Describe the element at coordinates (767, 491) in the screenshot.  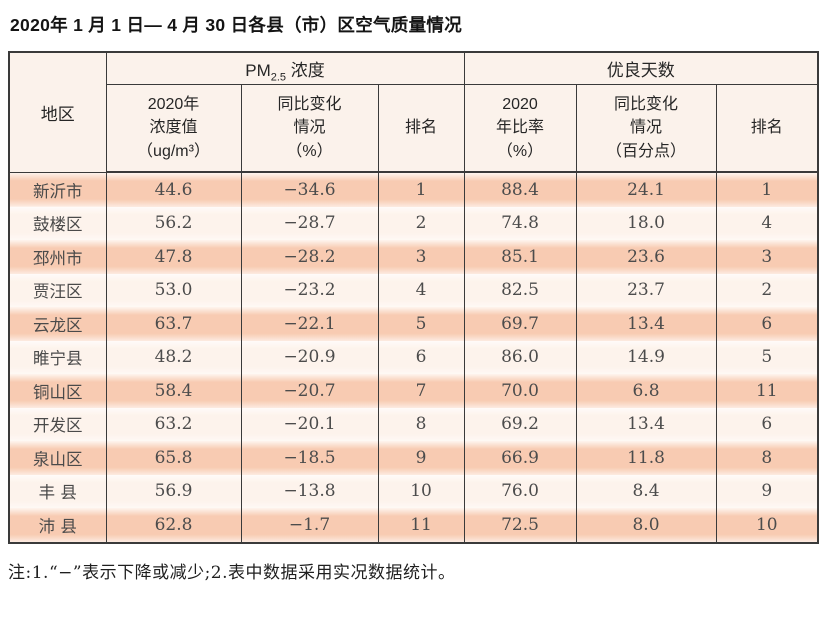
I see `days-rank-cell: 9` at that location.